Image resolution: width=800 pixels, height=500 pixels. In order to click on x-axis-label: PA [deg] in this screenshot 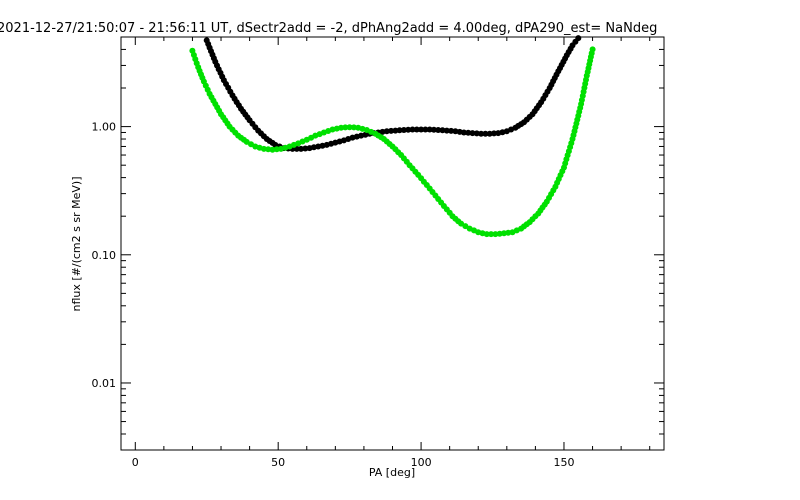, I will do `click(392, 472)`.